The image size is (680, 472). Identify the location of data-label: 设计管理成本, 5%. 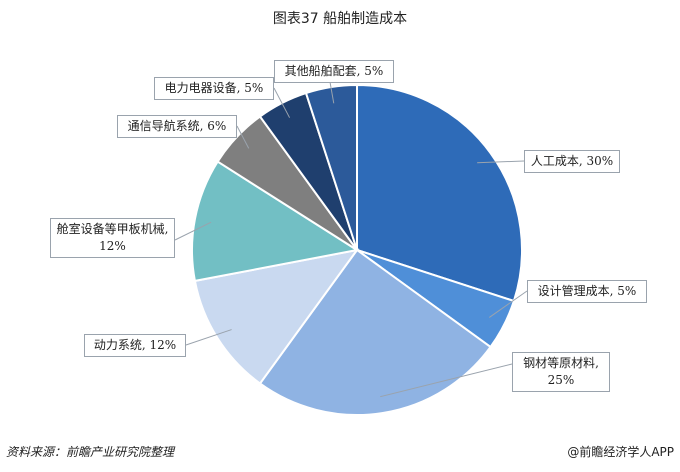
(587, 291).